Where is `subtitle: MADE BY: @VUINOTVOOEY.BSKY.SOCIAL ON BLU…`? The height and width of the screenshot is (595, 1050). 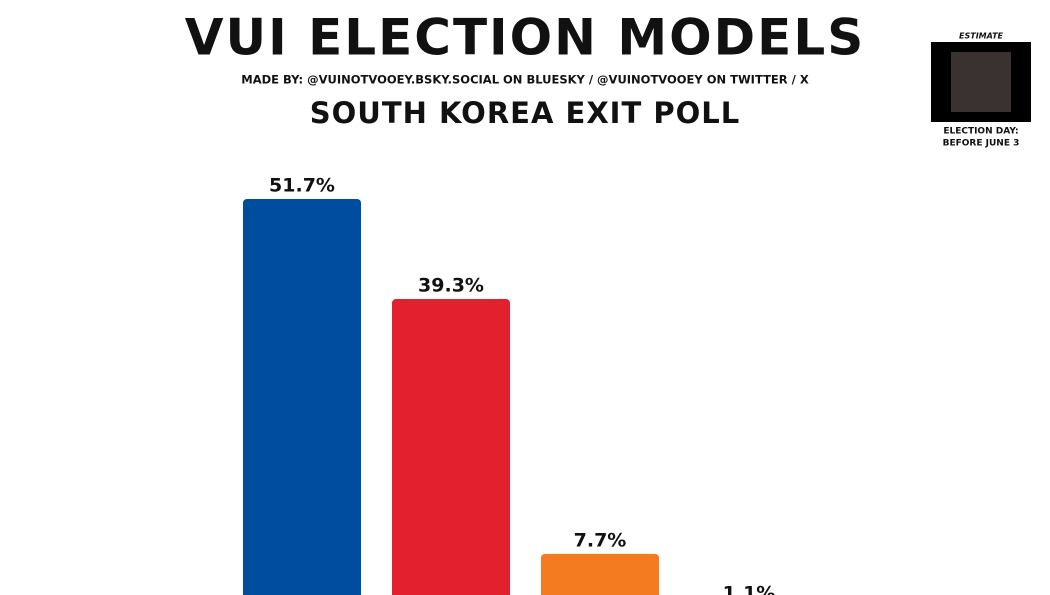 subtitle: MADE BY: @VUINOTVOOEY.BSKY.SOCIAL ON BLU… is located at coordinates (525, 80).